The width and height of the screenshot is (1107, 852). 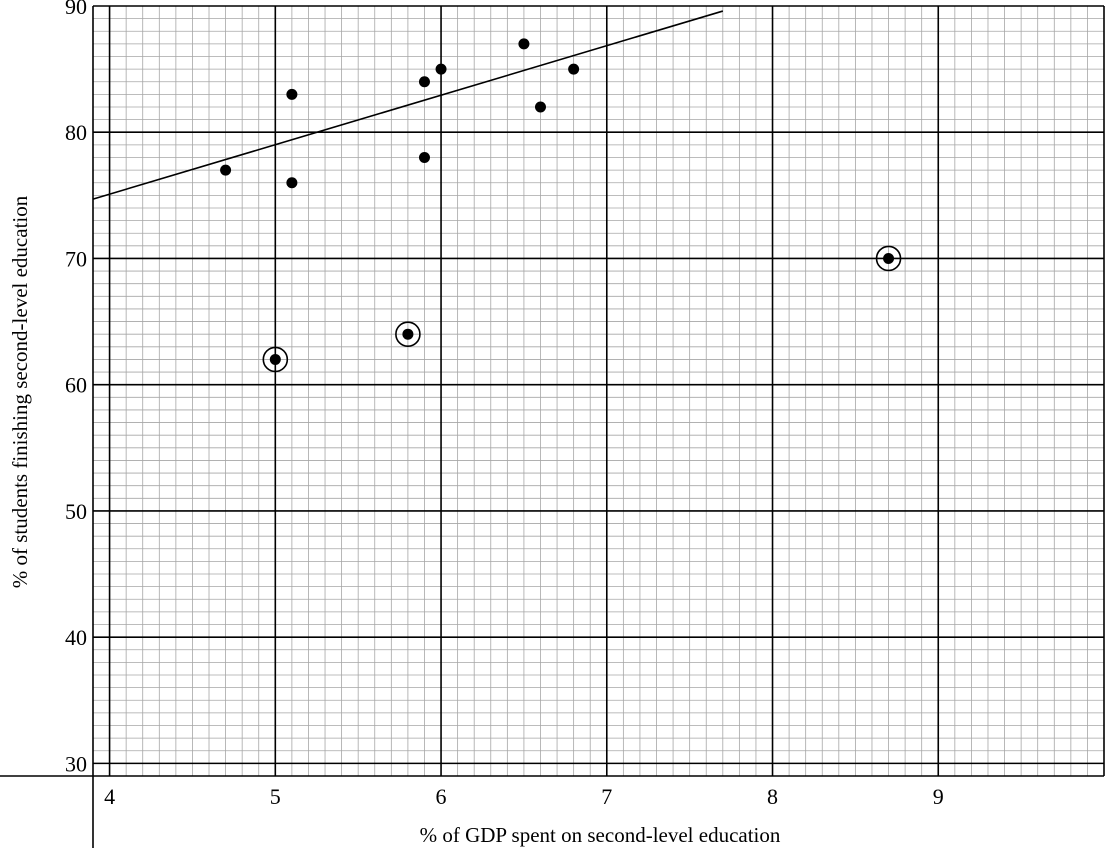 I want to click on y-tick-label: 30, so click(x=76, y=763).